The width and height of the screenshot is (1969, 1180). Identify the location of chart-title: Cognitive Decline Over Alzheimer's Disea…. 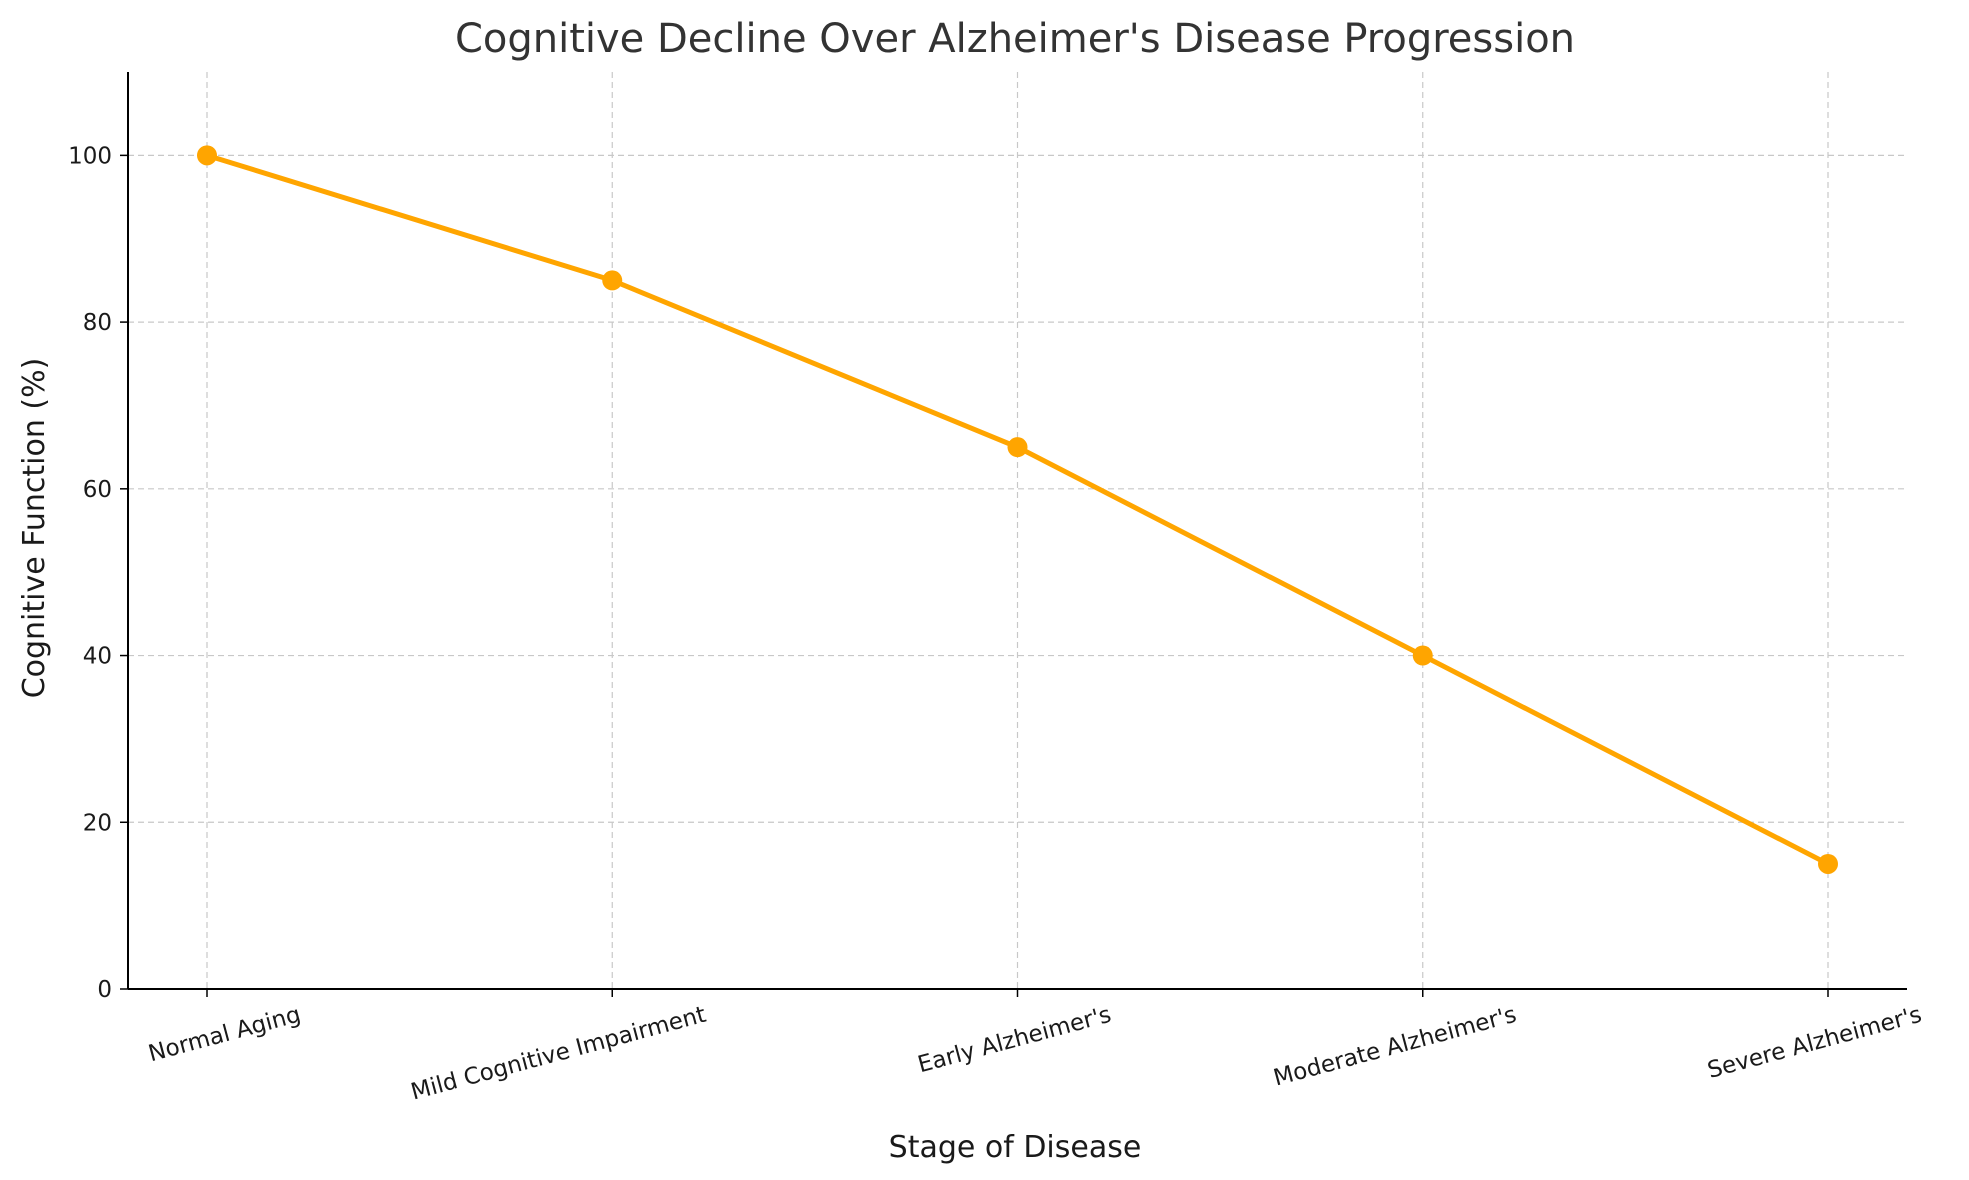
(1015, 39).